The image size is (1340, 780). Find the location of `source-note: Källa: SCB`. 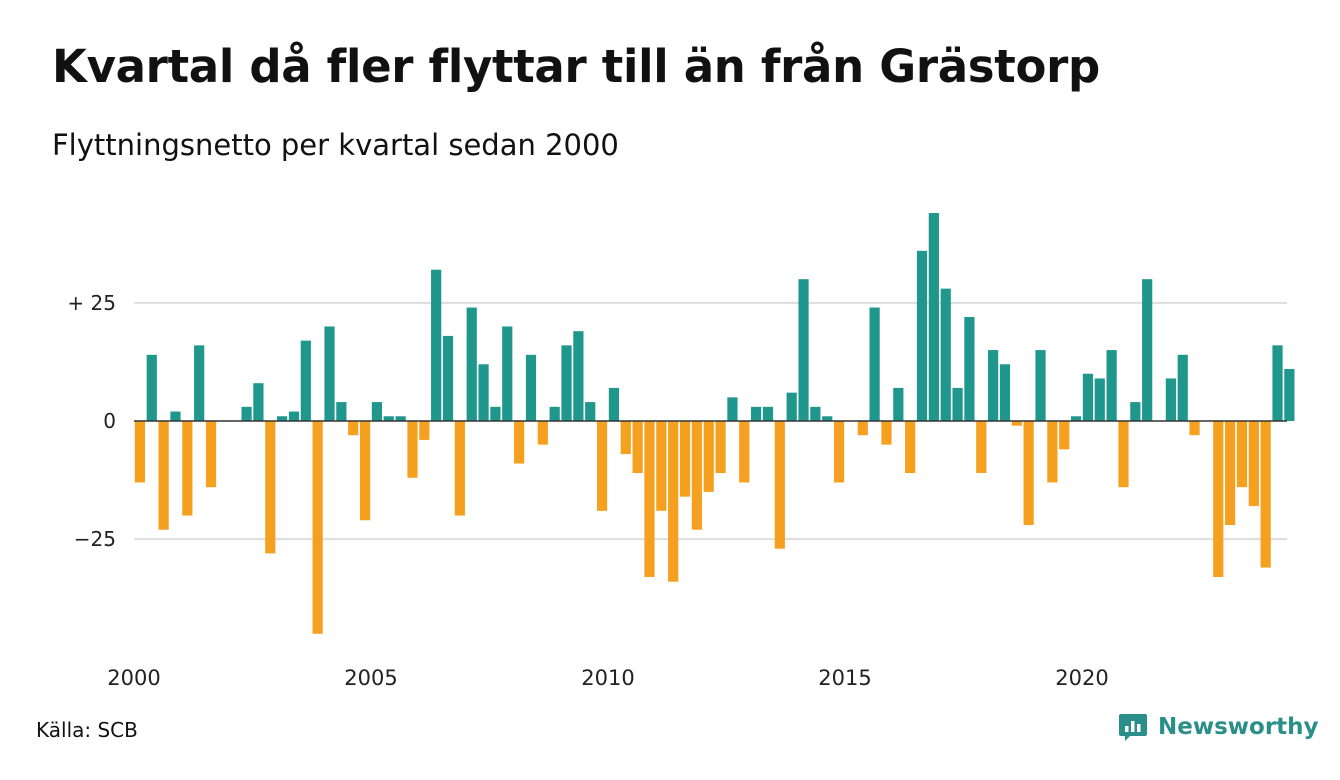

source-note: Källa: SCB is located at coordinates (87, 730).